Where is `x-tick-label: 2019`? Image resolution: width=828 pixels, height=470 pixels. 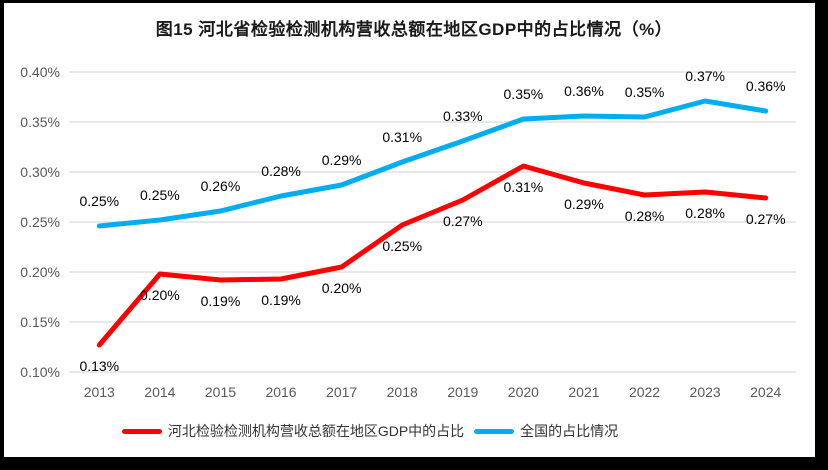 x-tick-label: 2019 is located at coordinates (462, 392).